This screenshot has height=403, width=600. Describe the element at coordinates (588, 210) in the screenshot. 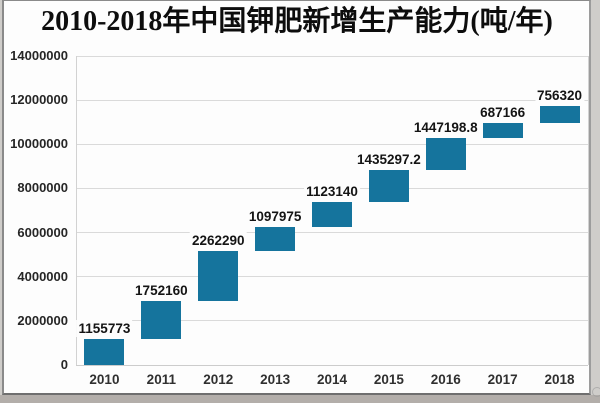

I see `plot-right-spine` at that location.